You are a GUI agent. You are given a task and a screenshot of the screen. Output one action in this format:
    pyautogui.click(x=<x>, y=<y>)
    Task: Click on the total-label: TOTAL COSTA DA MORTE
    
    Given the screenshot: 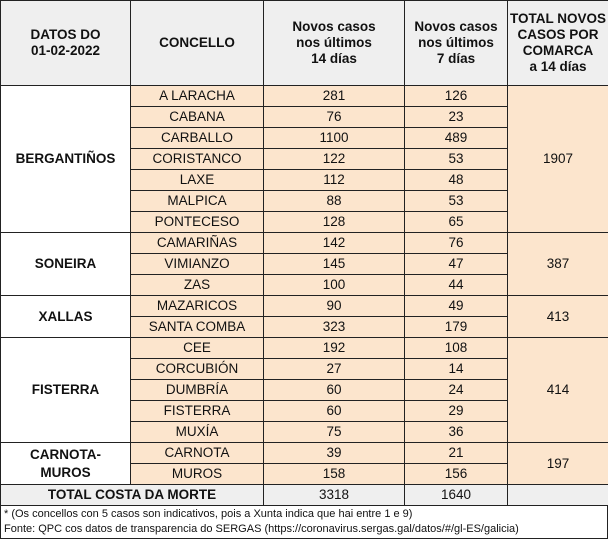 What is the action you would take?
    pyautogui.click(x=132, y=495)
    